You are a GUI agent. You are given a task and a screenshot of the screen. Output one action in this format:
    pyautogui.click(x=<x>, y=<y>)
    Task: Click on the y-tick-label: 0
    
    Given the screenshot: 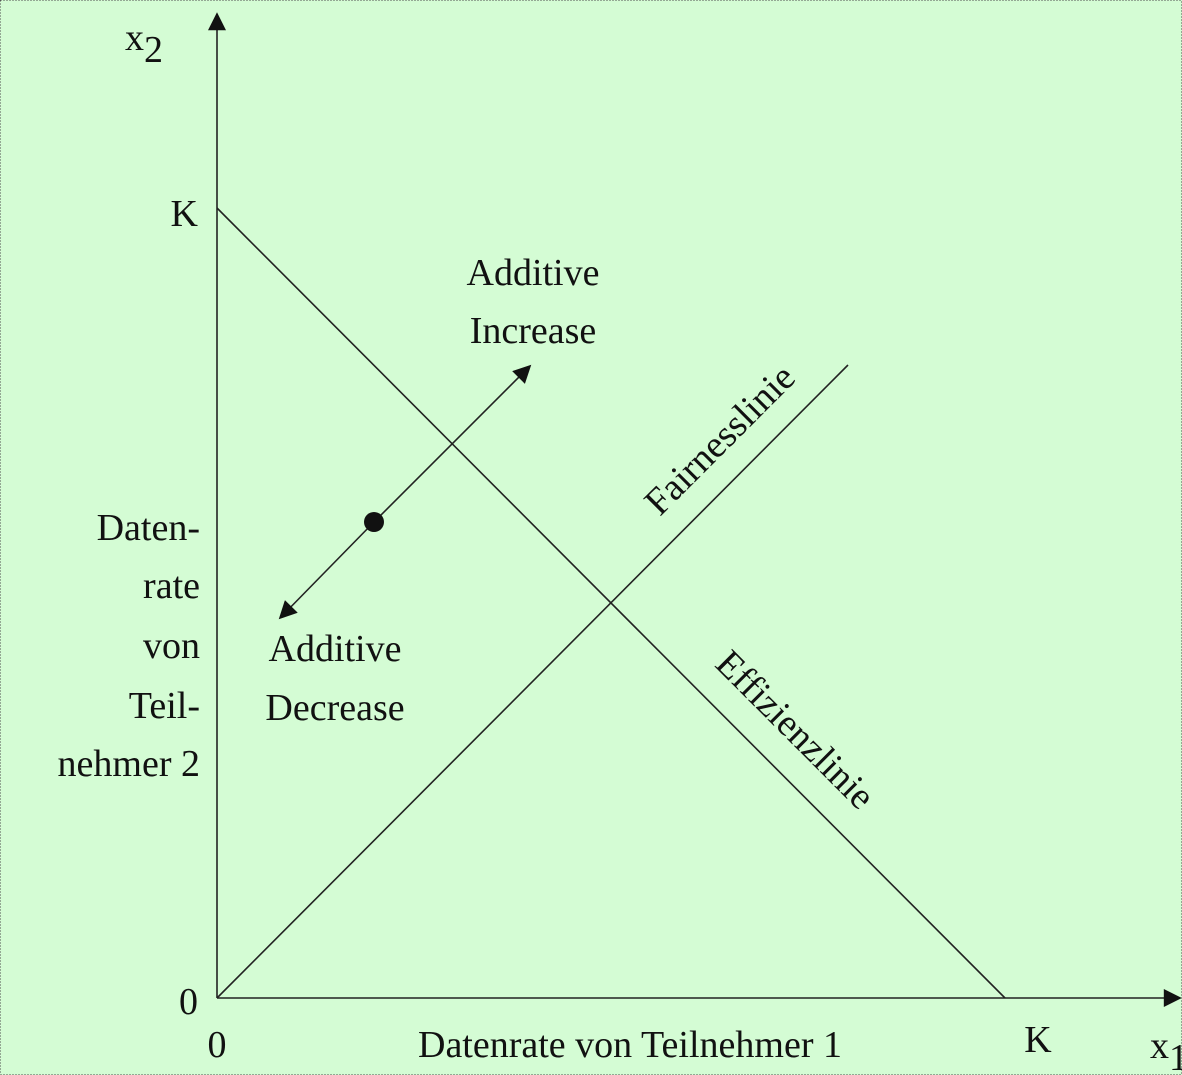 What is the action you would take?
    pyautogui.click(x=188, y=1002)
    